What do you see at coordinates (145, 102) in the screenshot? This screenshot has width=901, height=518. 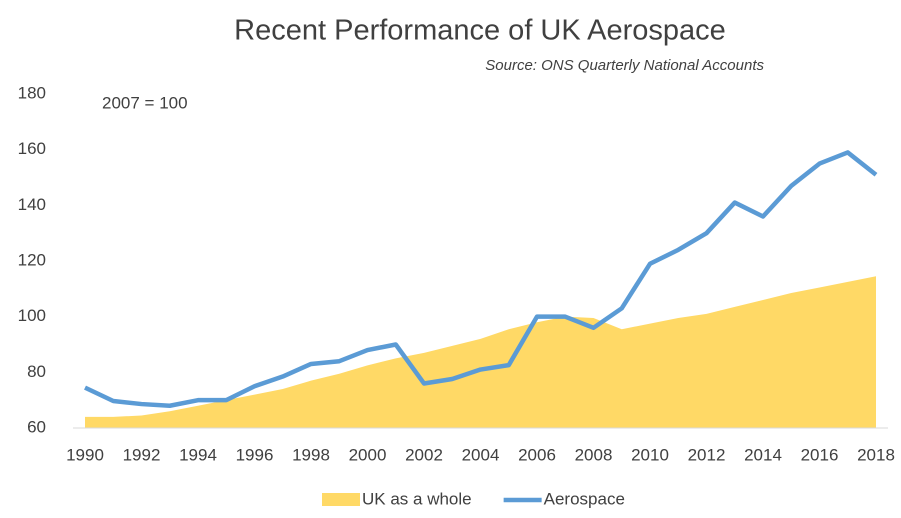 I see `annotation: 2007 = 100` at bounding box center [145, 102].